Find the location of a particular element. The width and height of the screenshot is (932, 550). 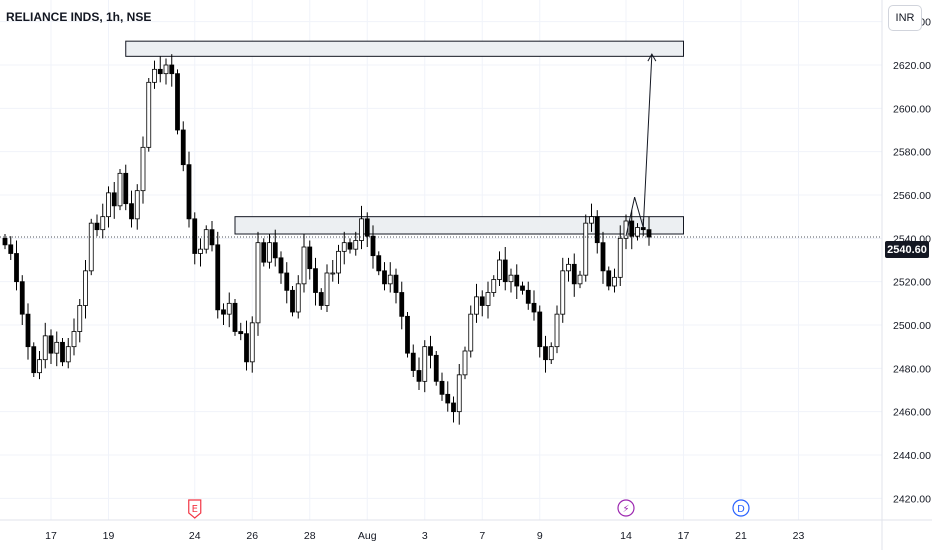

y-tick-label: 2520.00 is located at coordinates (912, 283).